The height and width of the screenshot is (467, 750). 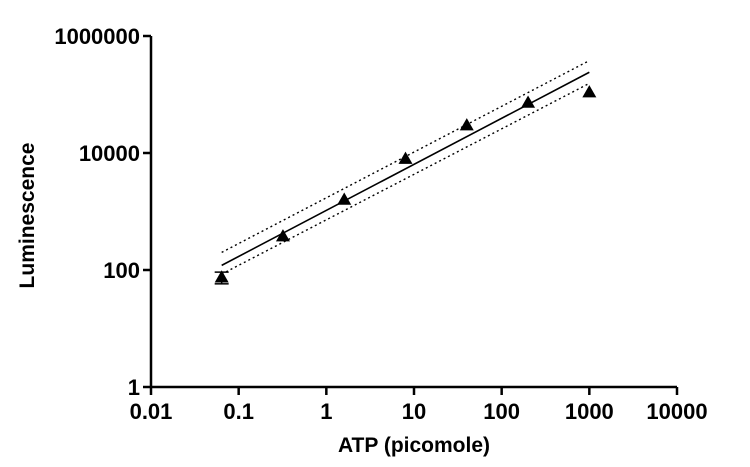 I want to click on y-tick-label: 1, so click(x=134, y=387).